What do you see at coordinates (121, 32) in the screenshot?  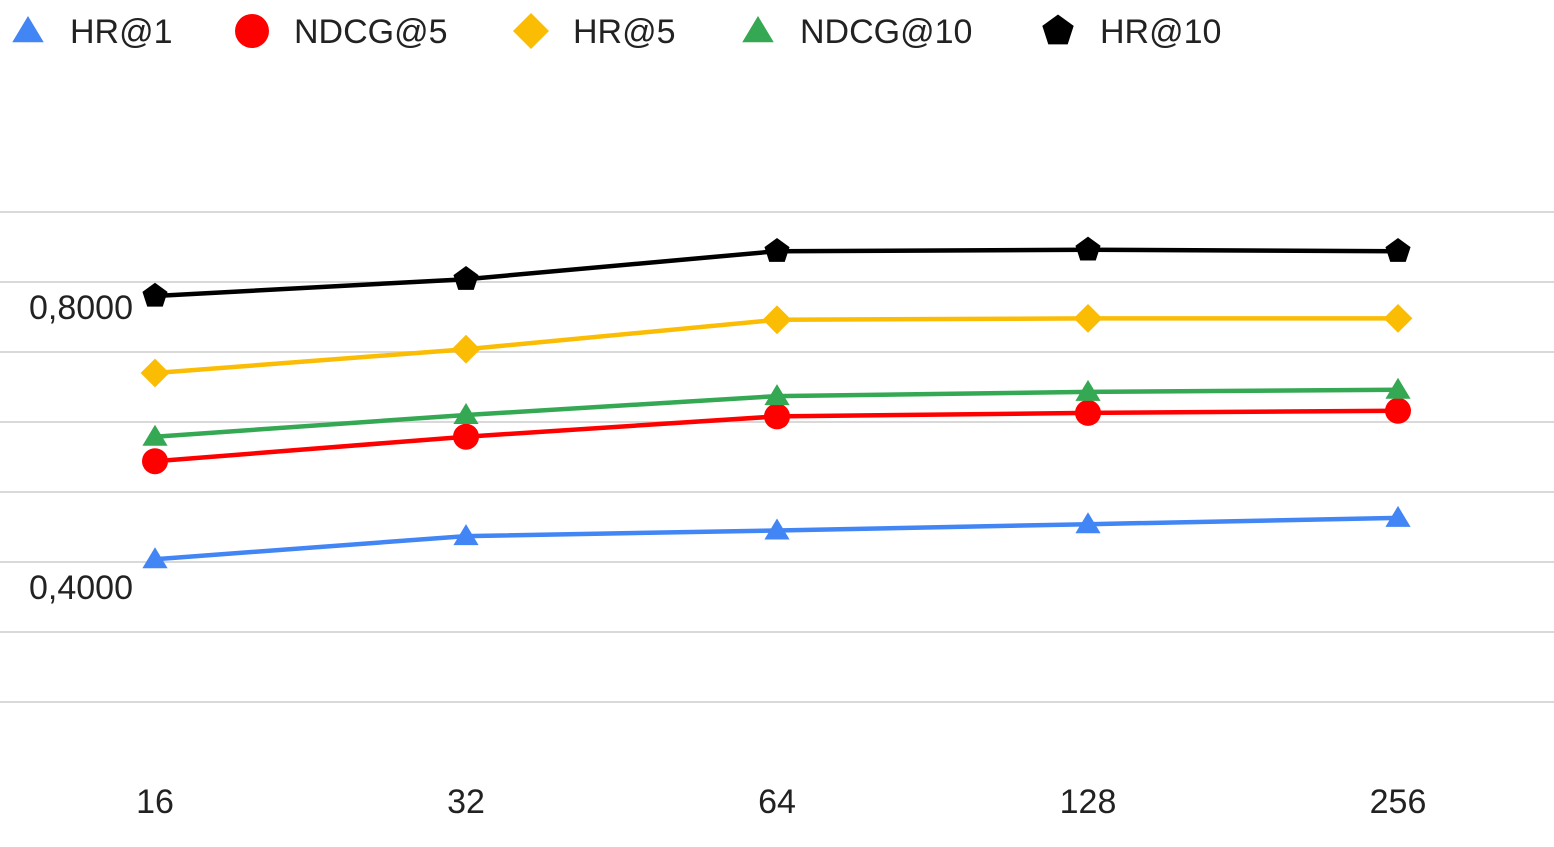 I see `legend-label: HR@1` at bounding box center [121, 32].